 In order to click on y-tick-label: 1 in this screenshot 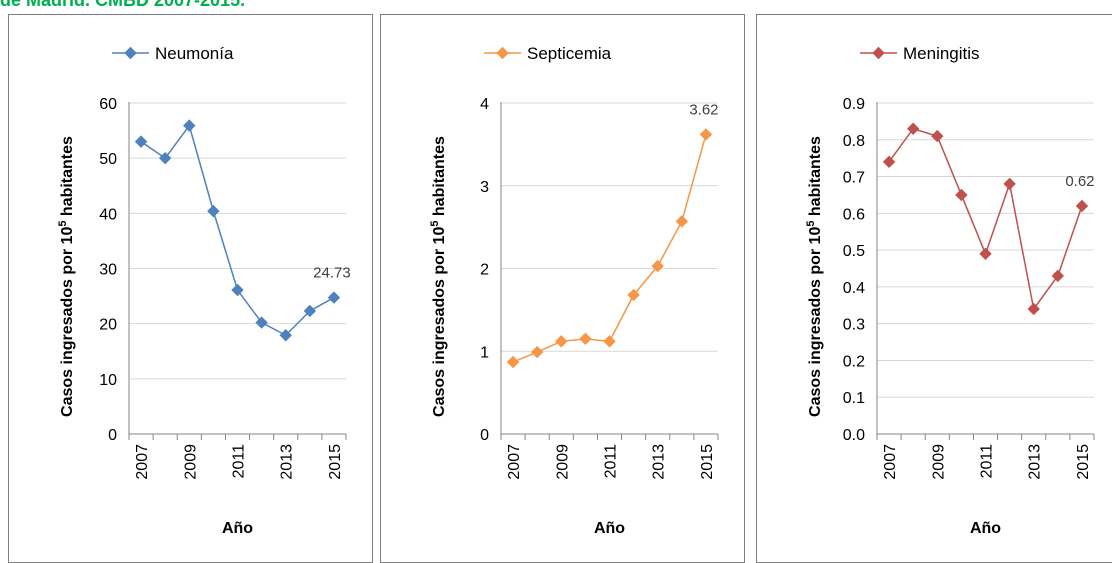, I will do `click(484, 352)`.